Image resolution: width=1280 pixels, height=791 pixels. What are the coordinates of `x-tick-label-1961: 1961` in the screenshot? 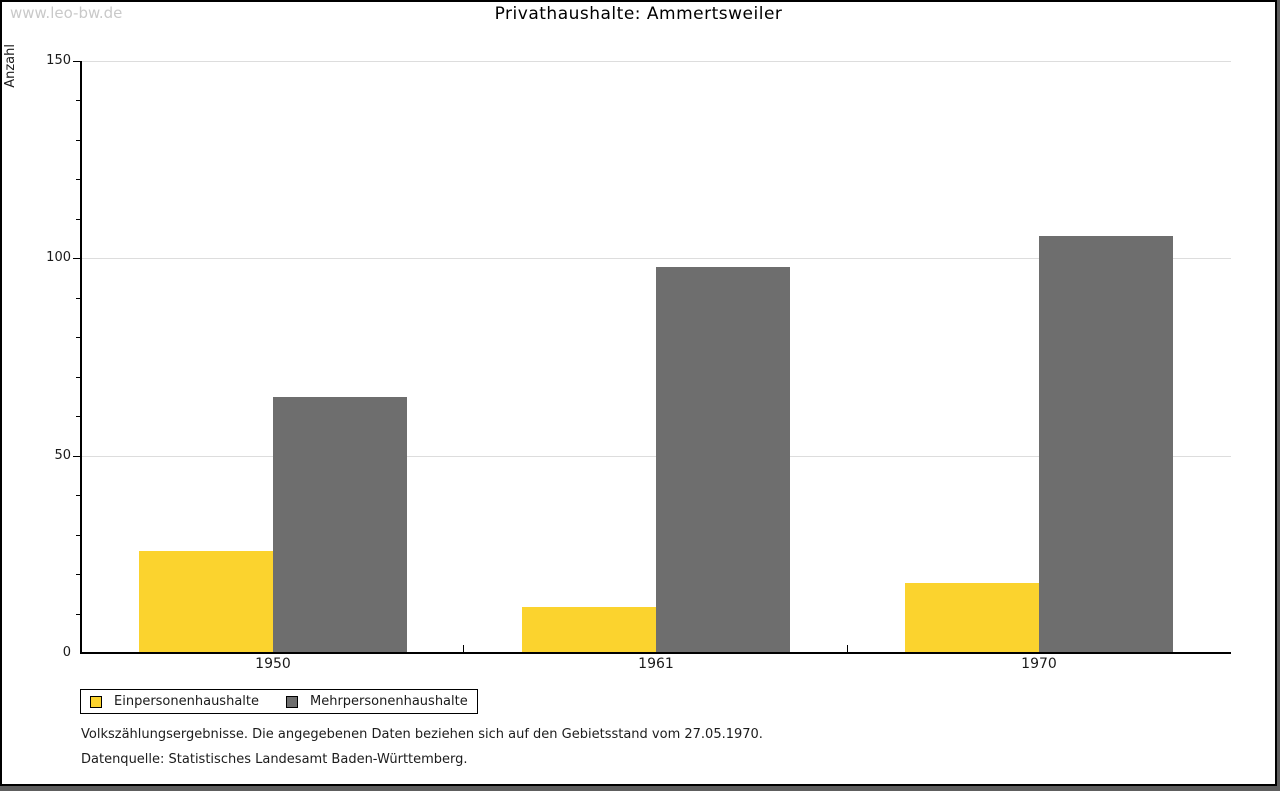 It's located at (656, 664).